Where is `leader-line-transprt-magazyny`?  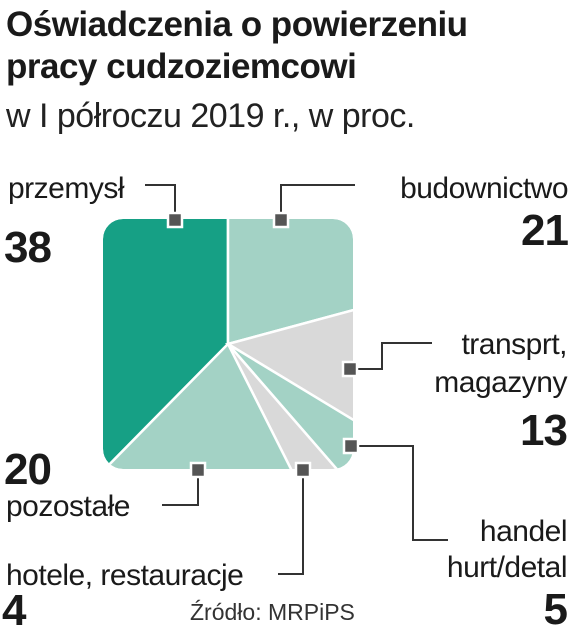 leader-line-transprt-magazyny is located at coordinates (391, 356).